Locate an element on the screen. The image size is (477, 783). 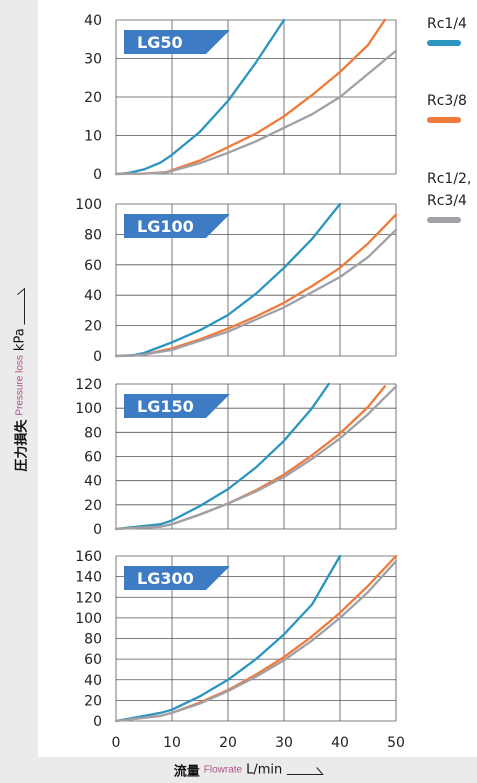
model-badge-label: LG300 is located at coordinates (165, 578).